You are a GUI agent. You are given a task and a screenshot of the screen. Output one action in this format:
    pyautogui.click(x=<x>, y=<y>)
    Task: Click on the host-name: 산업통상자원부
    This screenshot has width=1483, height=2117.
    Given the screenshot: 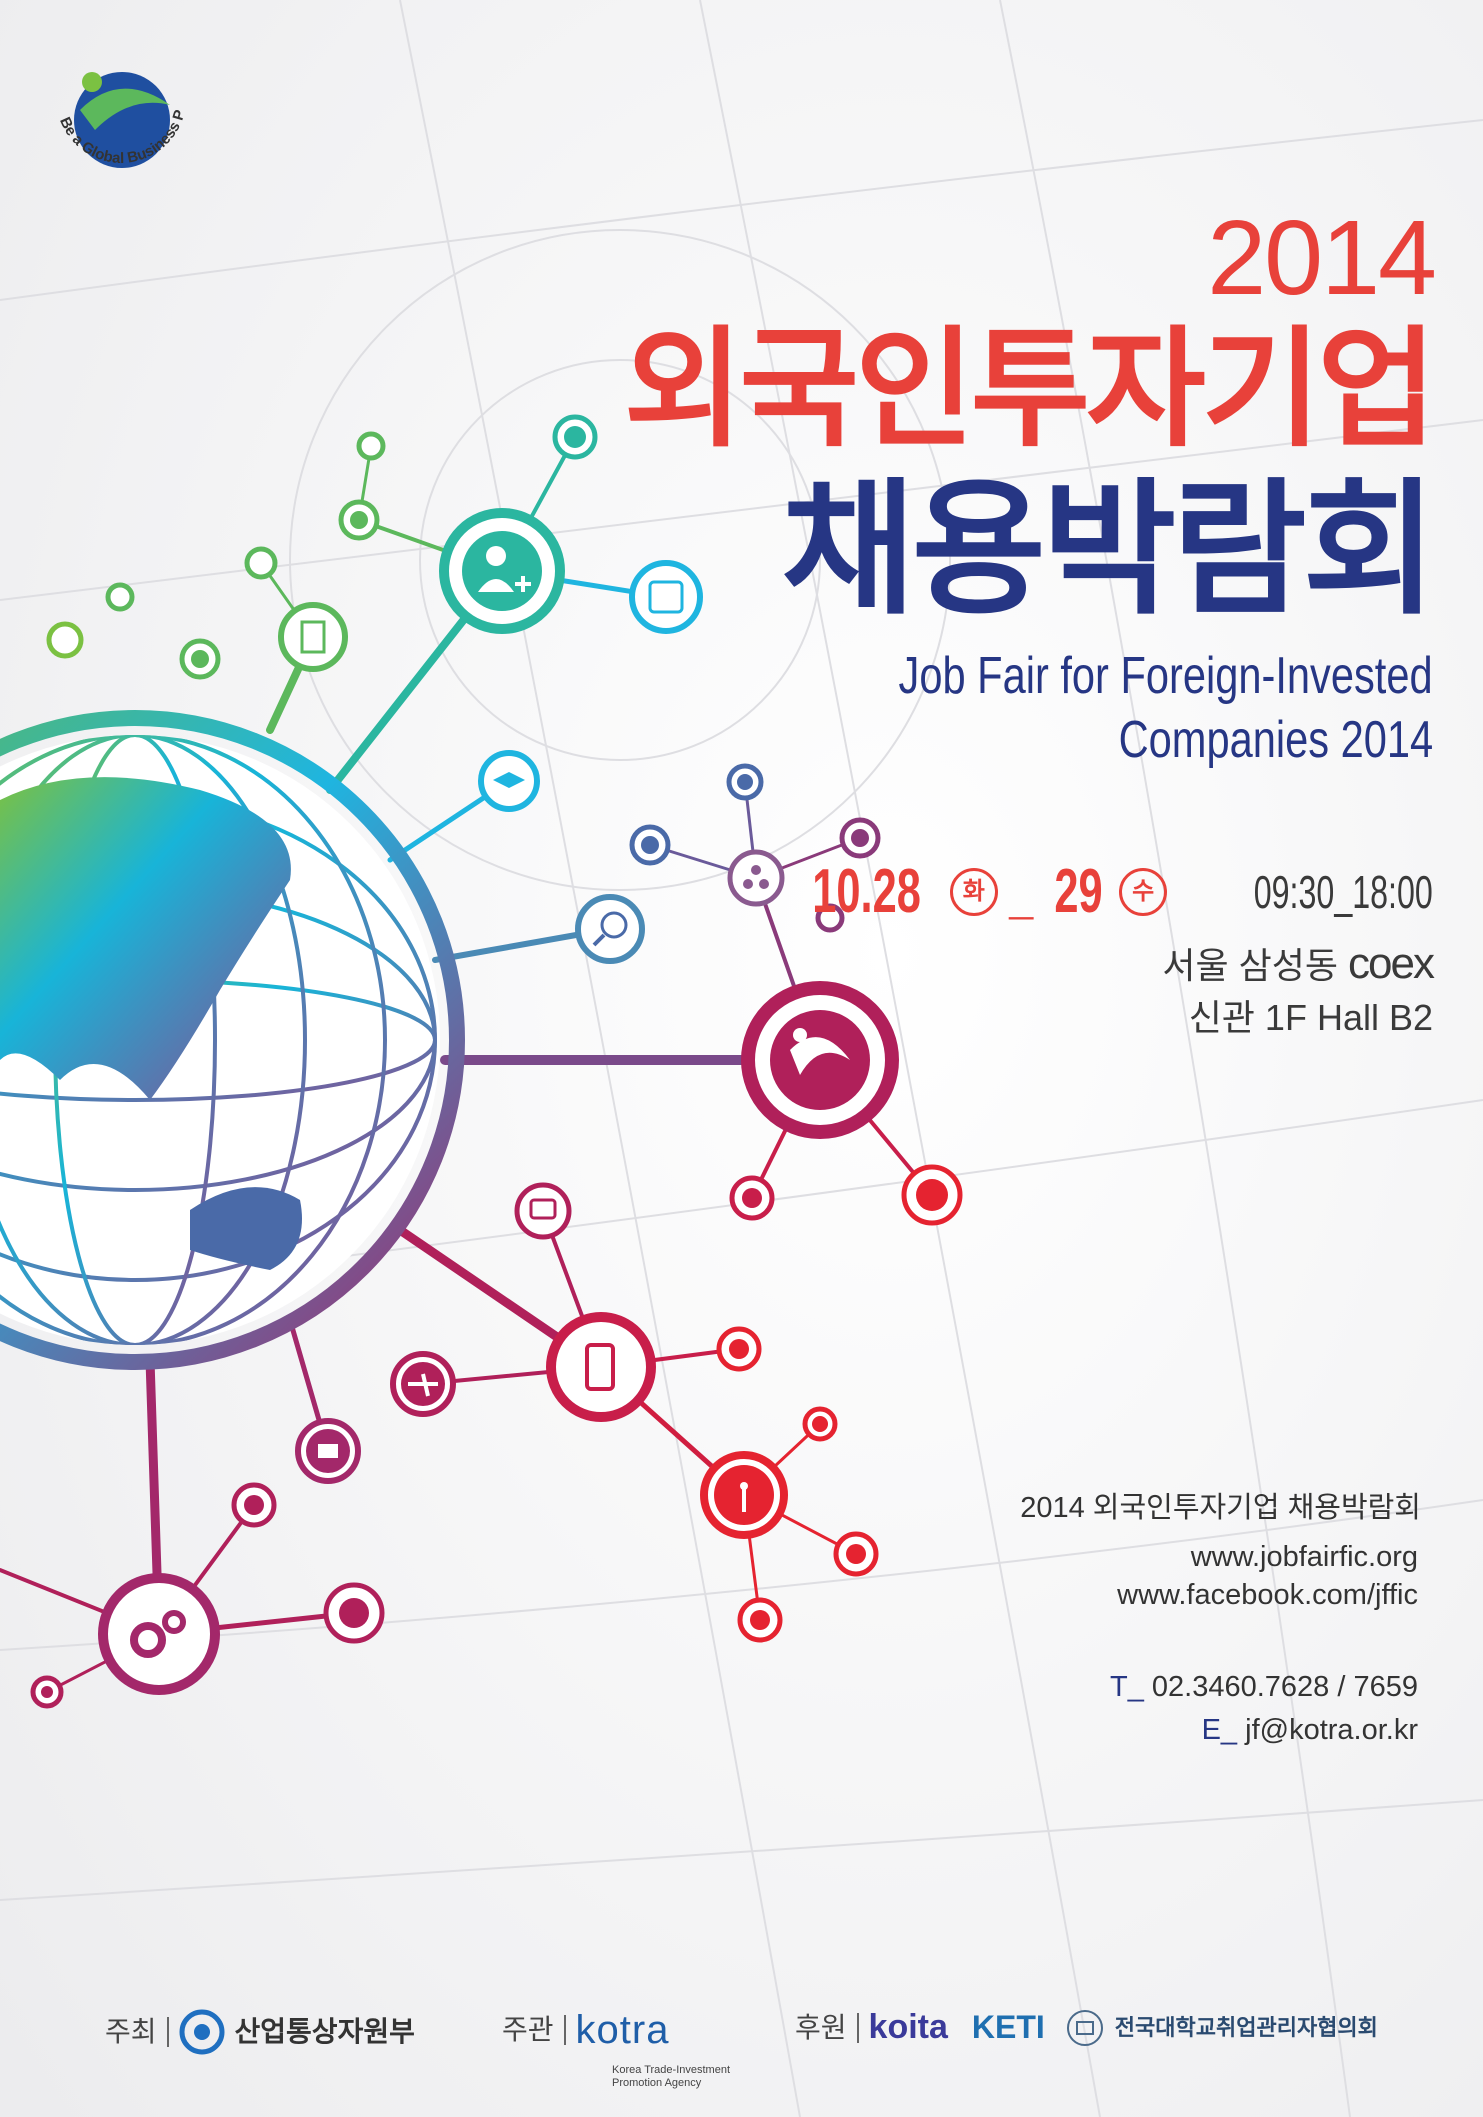 What is the action you would take?
    pyautogui.click(x=324, y=2031)
    